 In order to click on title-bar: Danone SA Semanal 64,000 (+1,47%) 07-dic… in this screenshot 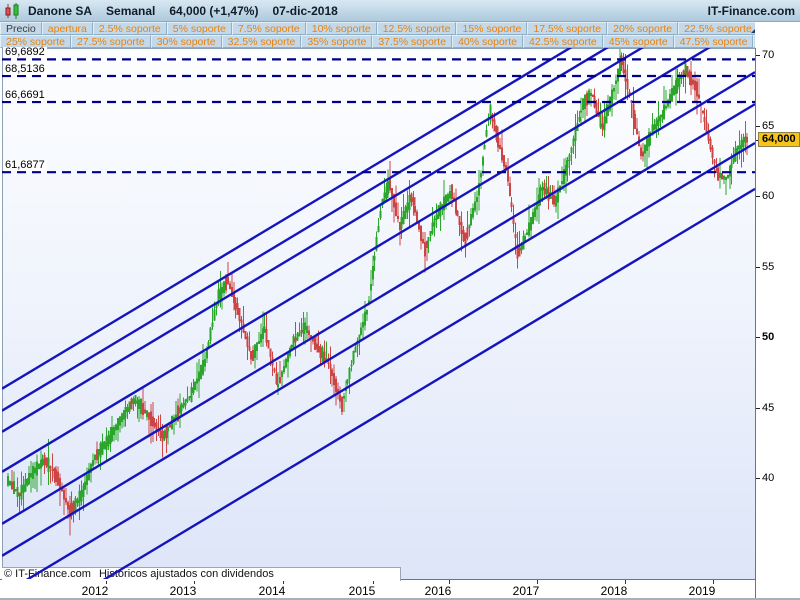, I will do `click(400, 11)`.